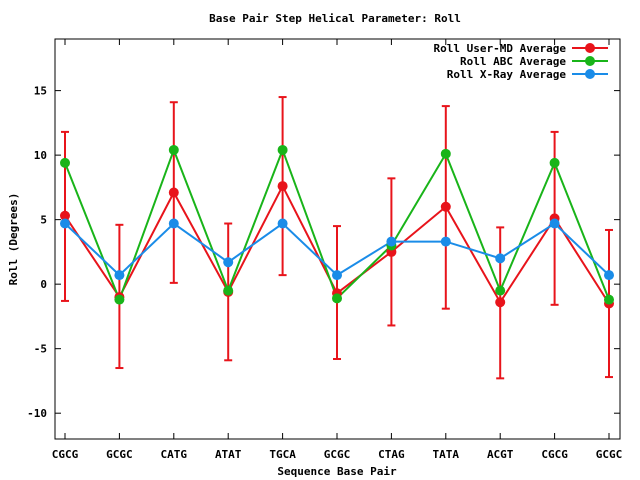 Image resolution: width=640 pixels, height=480 pixels. I want to click on legend-label-1: Roll ABC Average, so click(513, 61).